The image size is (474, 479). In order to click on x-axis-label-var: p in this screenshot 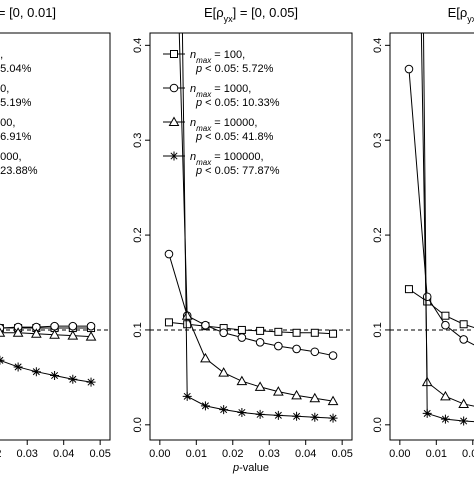, I will do `click(235, 468)`.